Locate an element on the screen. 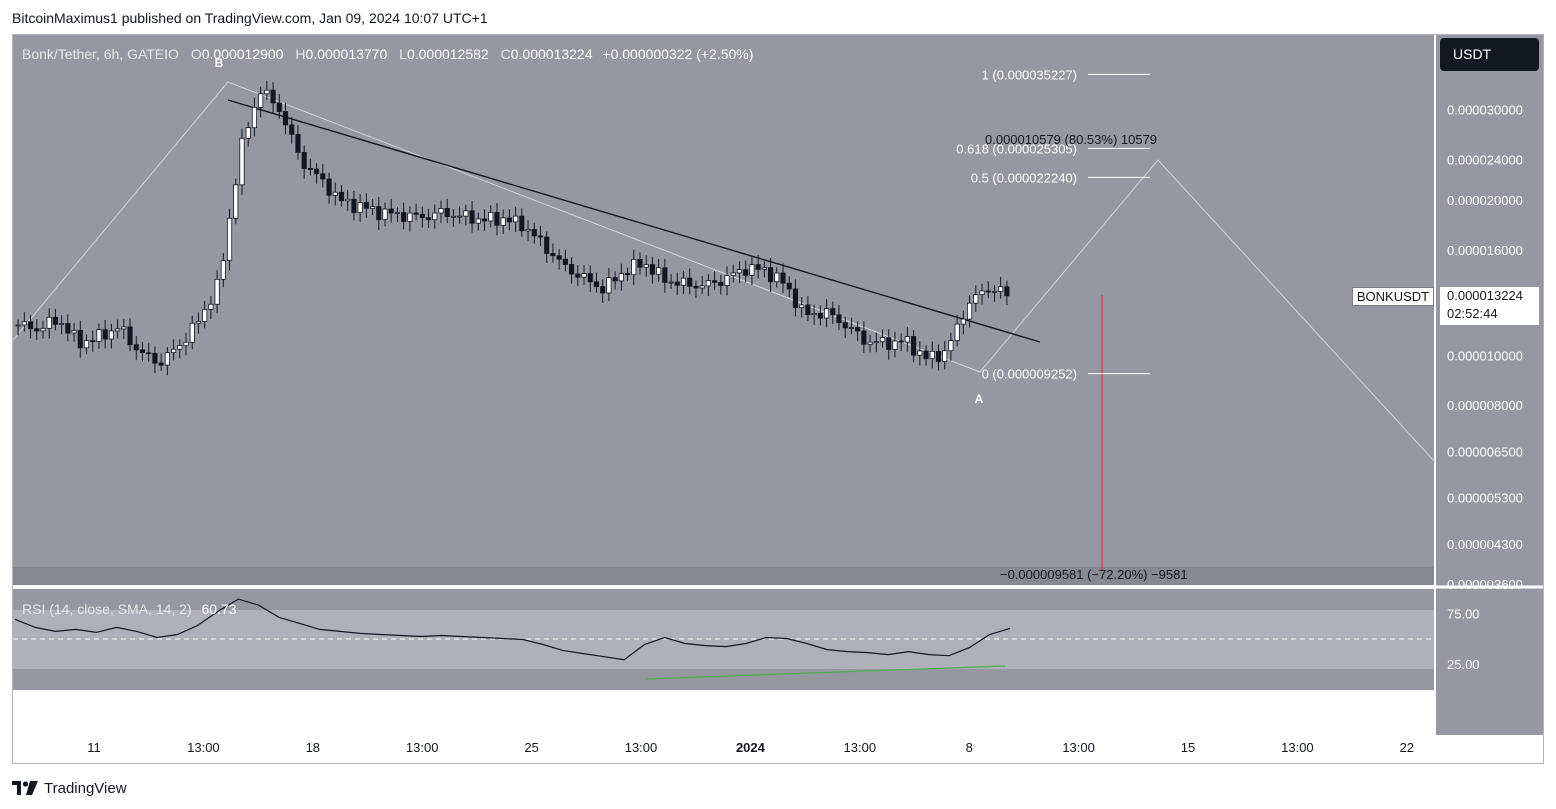  price-axis is located at coordinates (1489, 385).